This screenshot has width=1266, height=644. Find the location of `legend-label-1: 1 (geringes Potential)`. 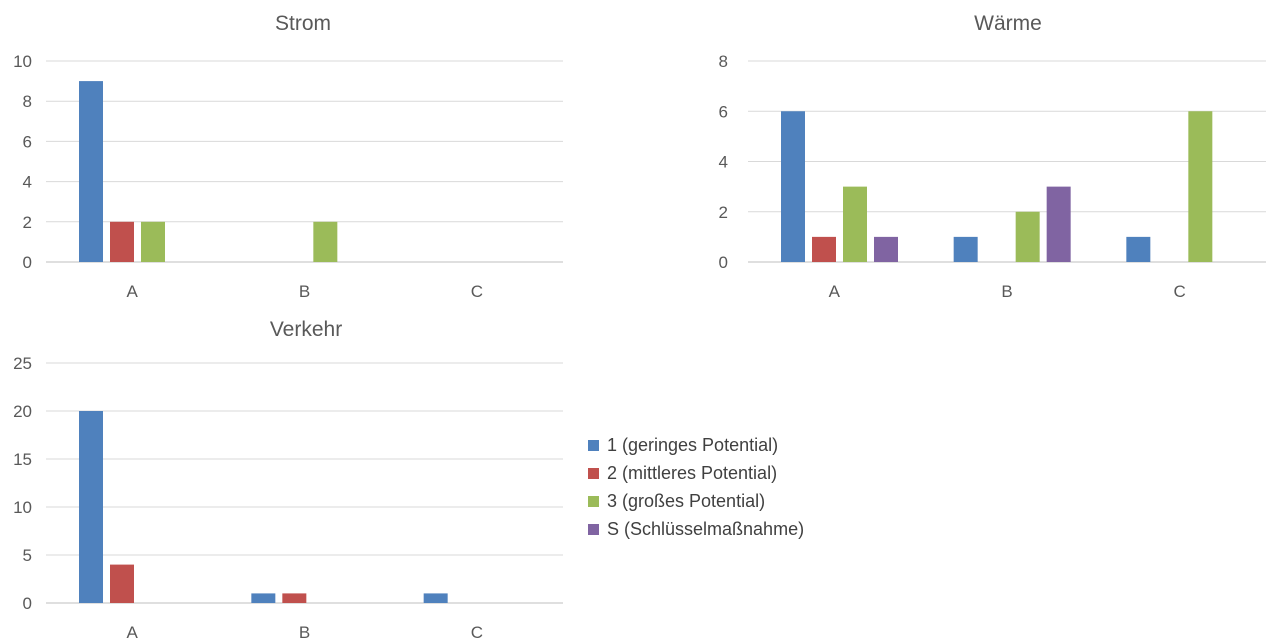

legend-label-1: 1 (geringes Potential) is located at coordinates (693, 444).